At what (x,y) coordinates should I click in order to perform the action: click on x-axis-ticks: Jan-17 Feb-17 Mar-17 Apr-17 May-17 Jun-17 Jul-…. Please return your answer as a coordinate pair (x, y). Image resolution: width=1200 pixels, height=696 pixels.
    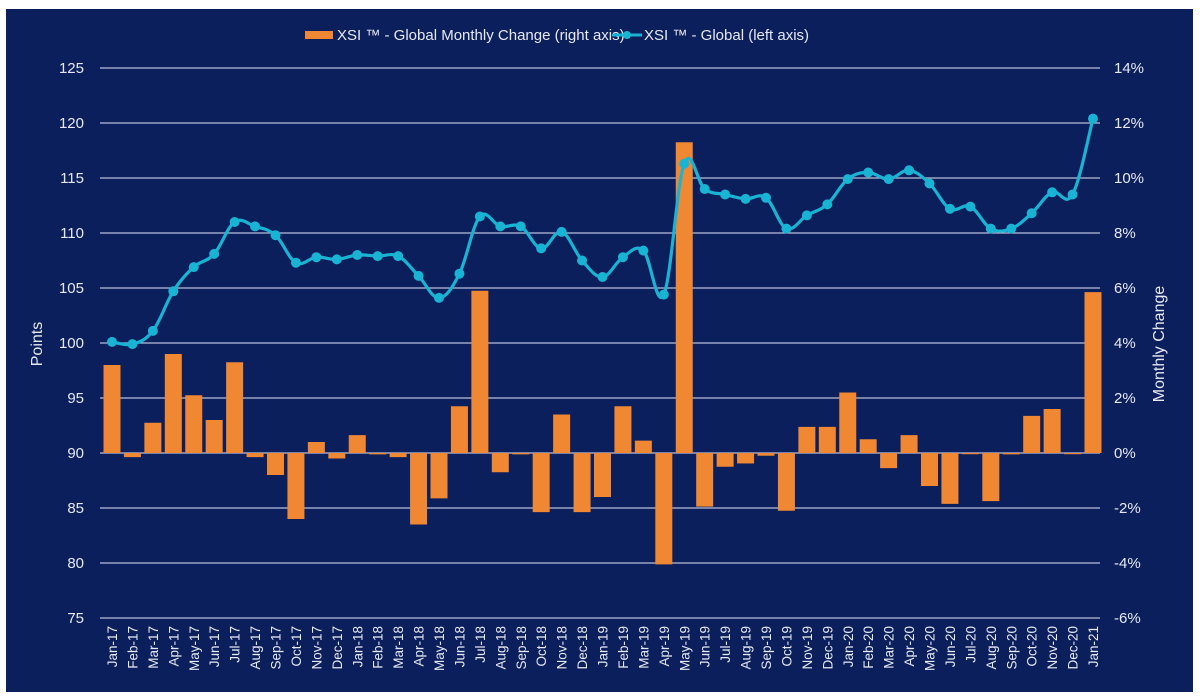
    Looking at the image, I should click on (603, 648).